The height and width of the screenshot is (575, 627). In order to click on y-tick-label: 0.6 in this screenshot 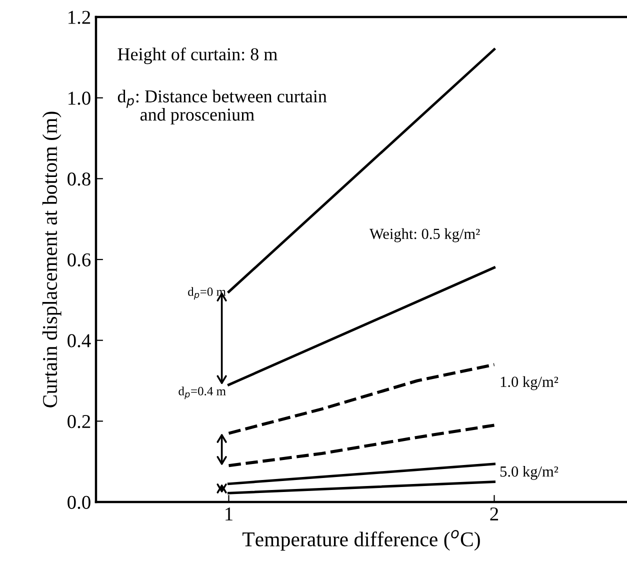, I will do `click(79, 260)`.